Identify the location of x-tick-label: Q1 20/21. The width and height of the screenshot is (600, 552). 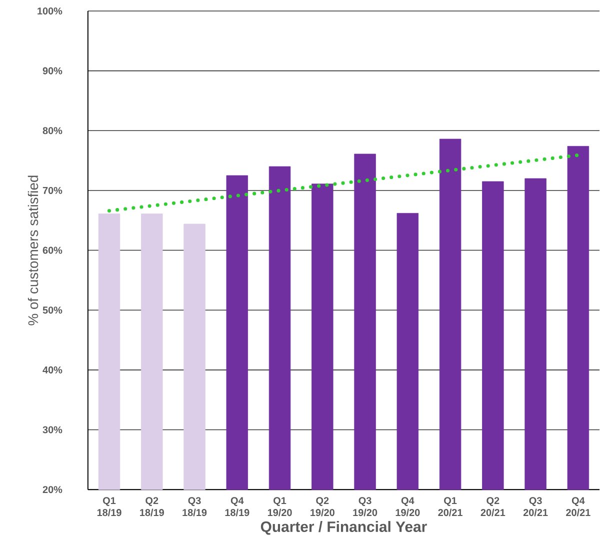
(450, 506).